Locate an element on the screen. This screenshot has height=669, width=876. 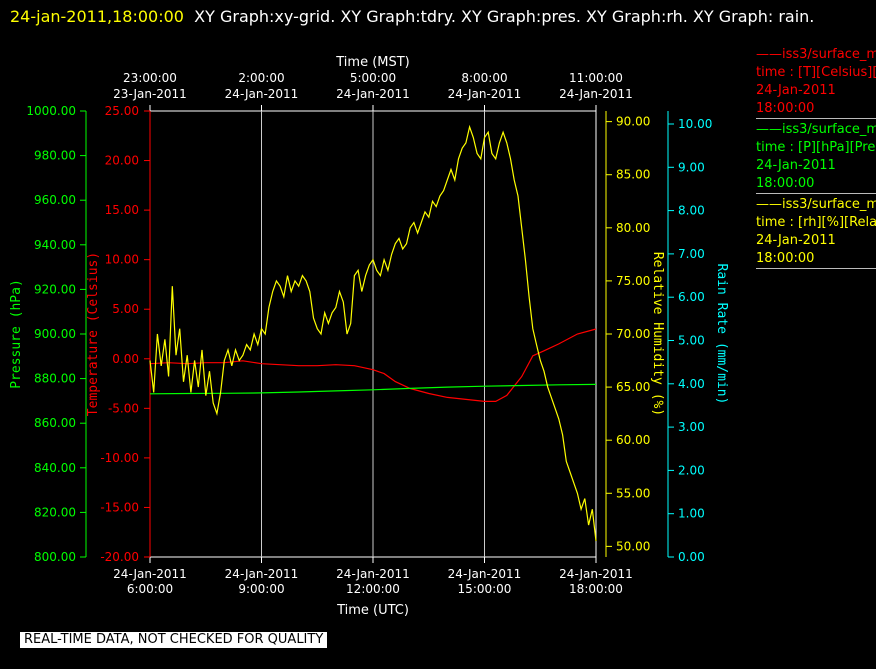
rain-tick-label: 5.00 is located at coordinates (691, 340).